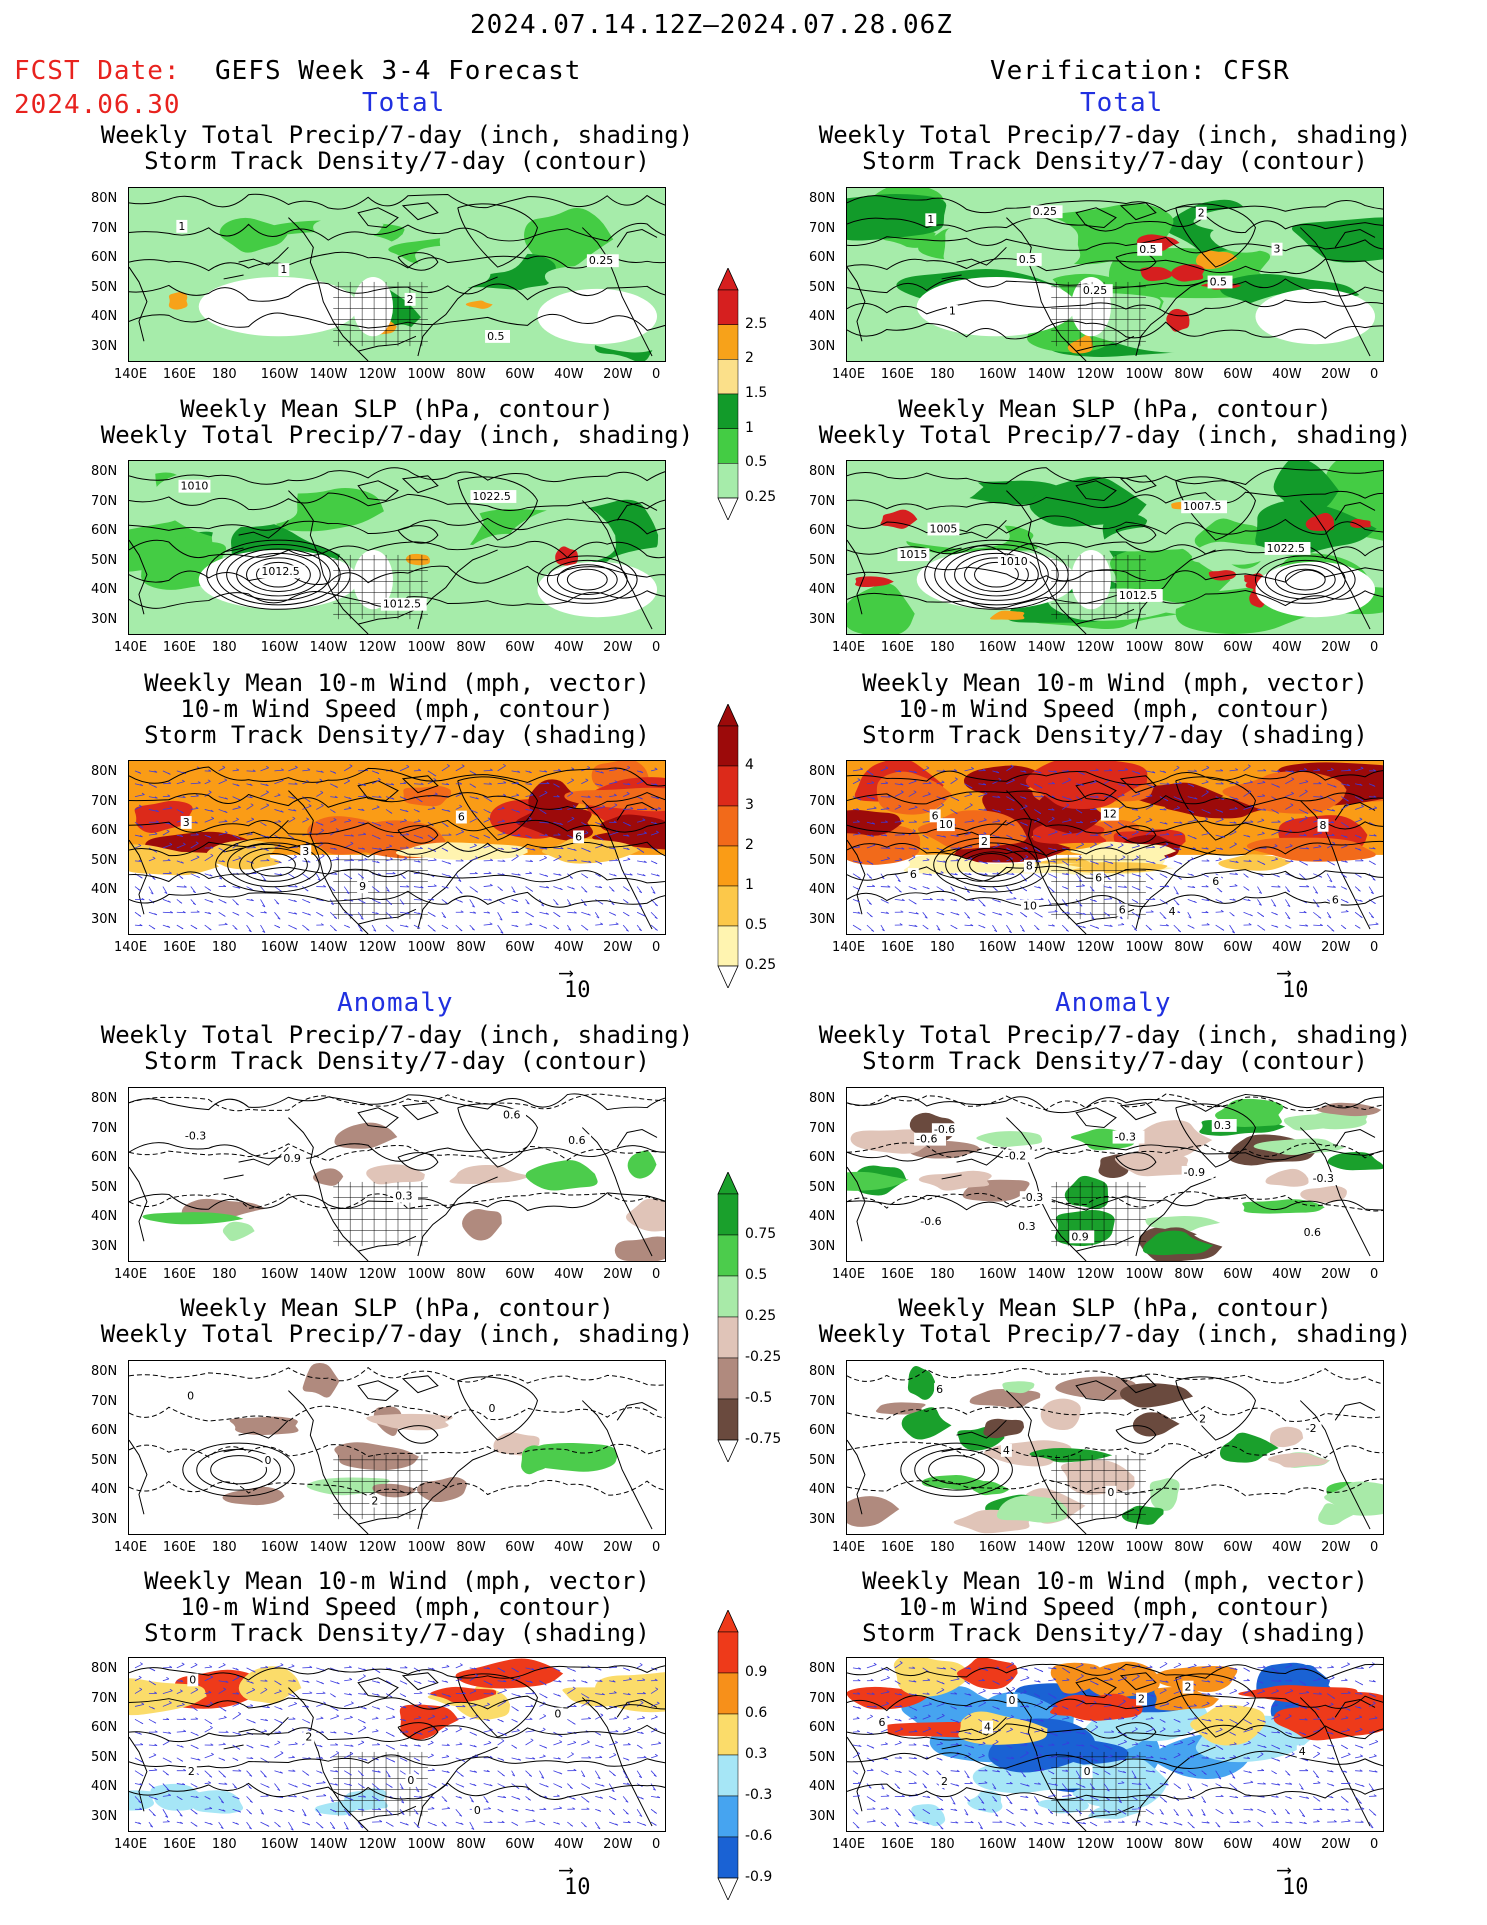 Image resolution: width=1487 pixels, height=1925 pixels. I want to click on map-panel-l: 6 4 0 2 4 2 0 2, so click(1115, 1744).